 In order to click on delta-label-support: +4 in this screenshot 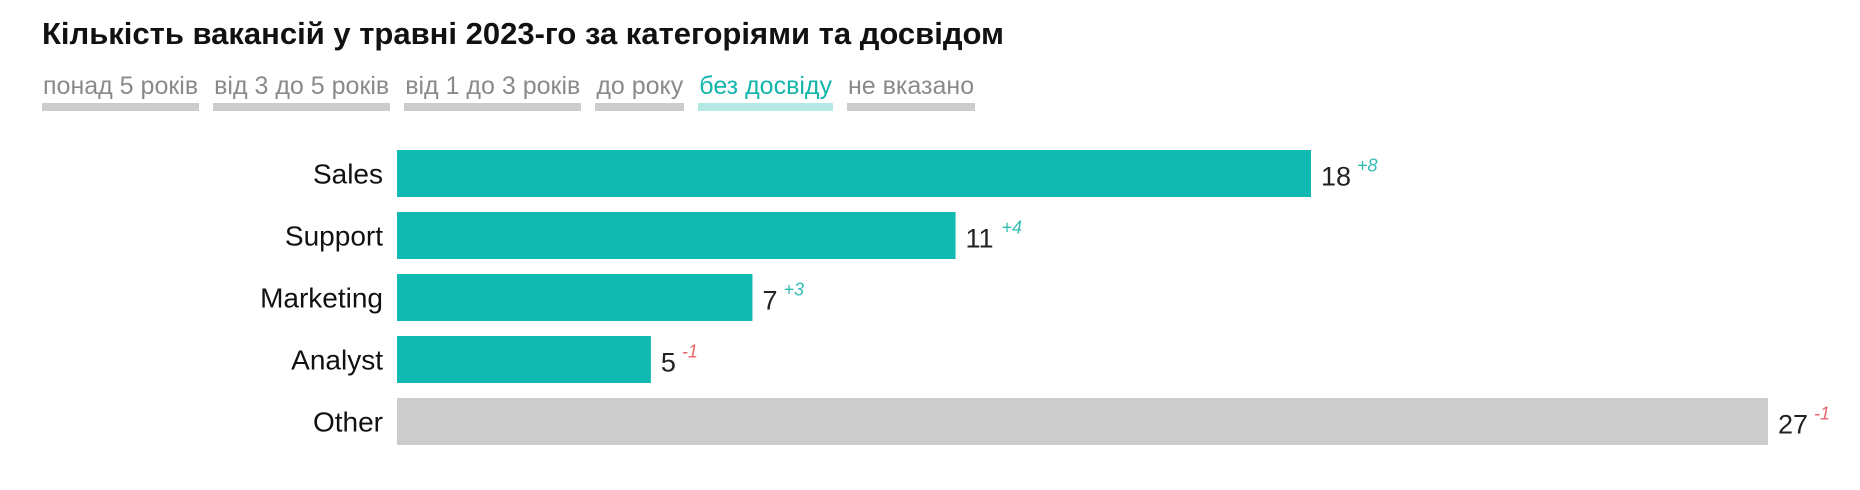, I will do `click(1012, 228)`.